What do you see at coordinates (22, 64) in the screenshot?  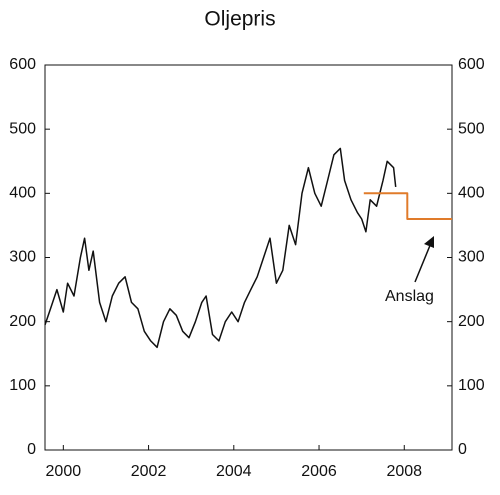 I see `y-tick-label: 600` at bounding box center [22, 64].